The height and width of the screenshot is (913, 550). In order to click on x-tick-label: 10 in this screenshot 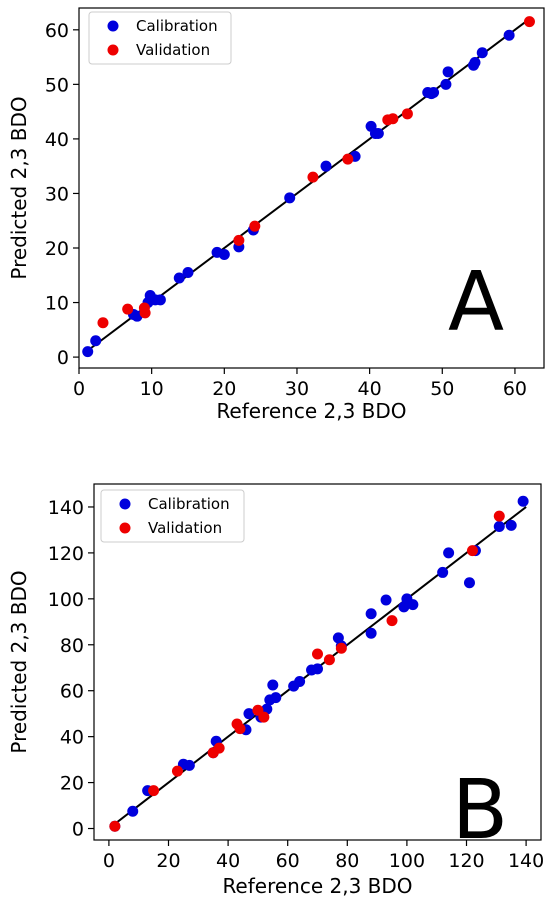, I will do `click(152, 389)`.